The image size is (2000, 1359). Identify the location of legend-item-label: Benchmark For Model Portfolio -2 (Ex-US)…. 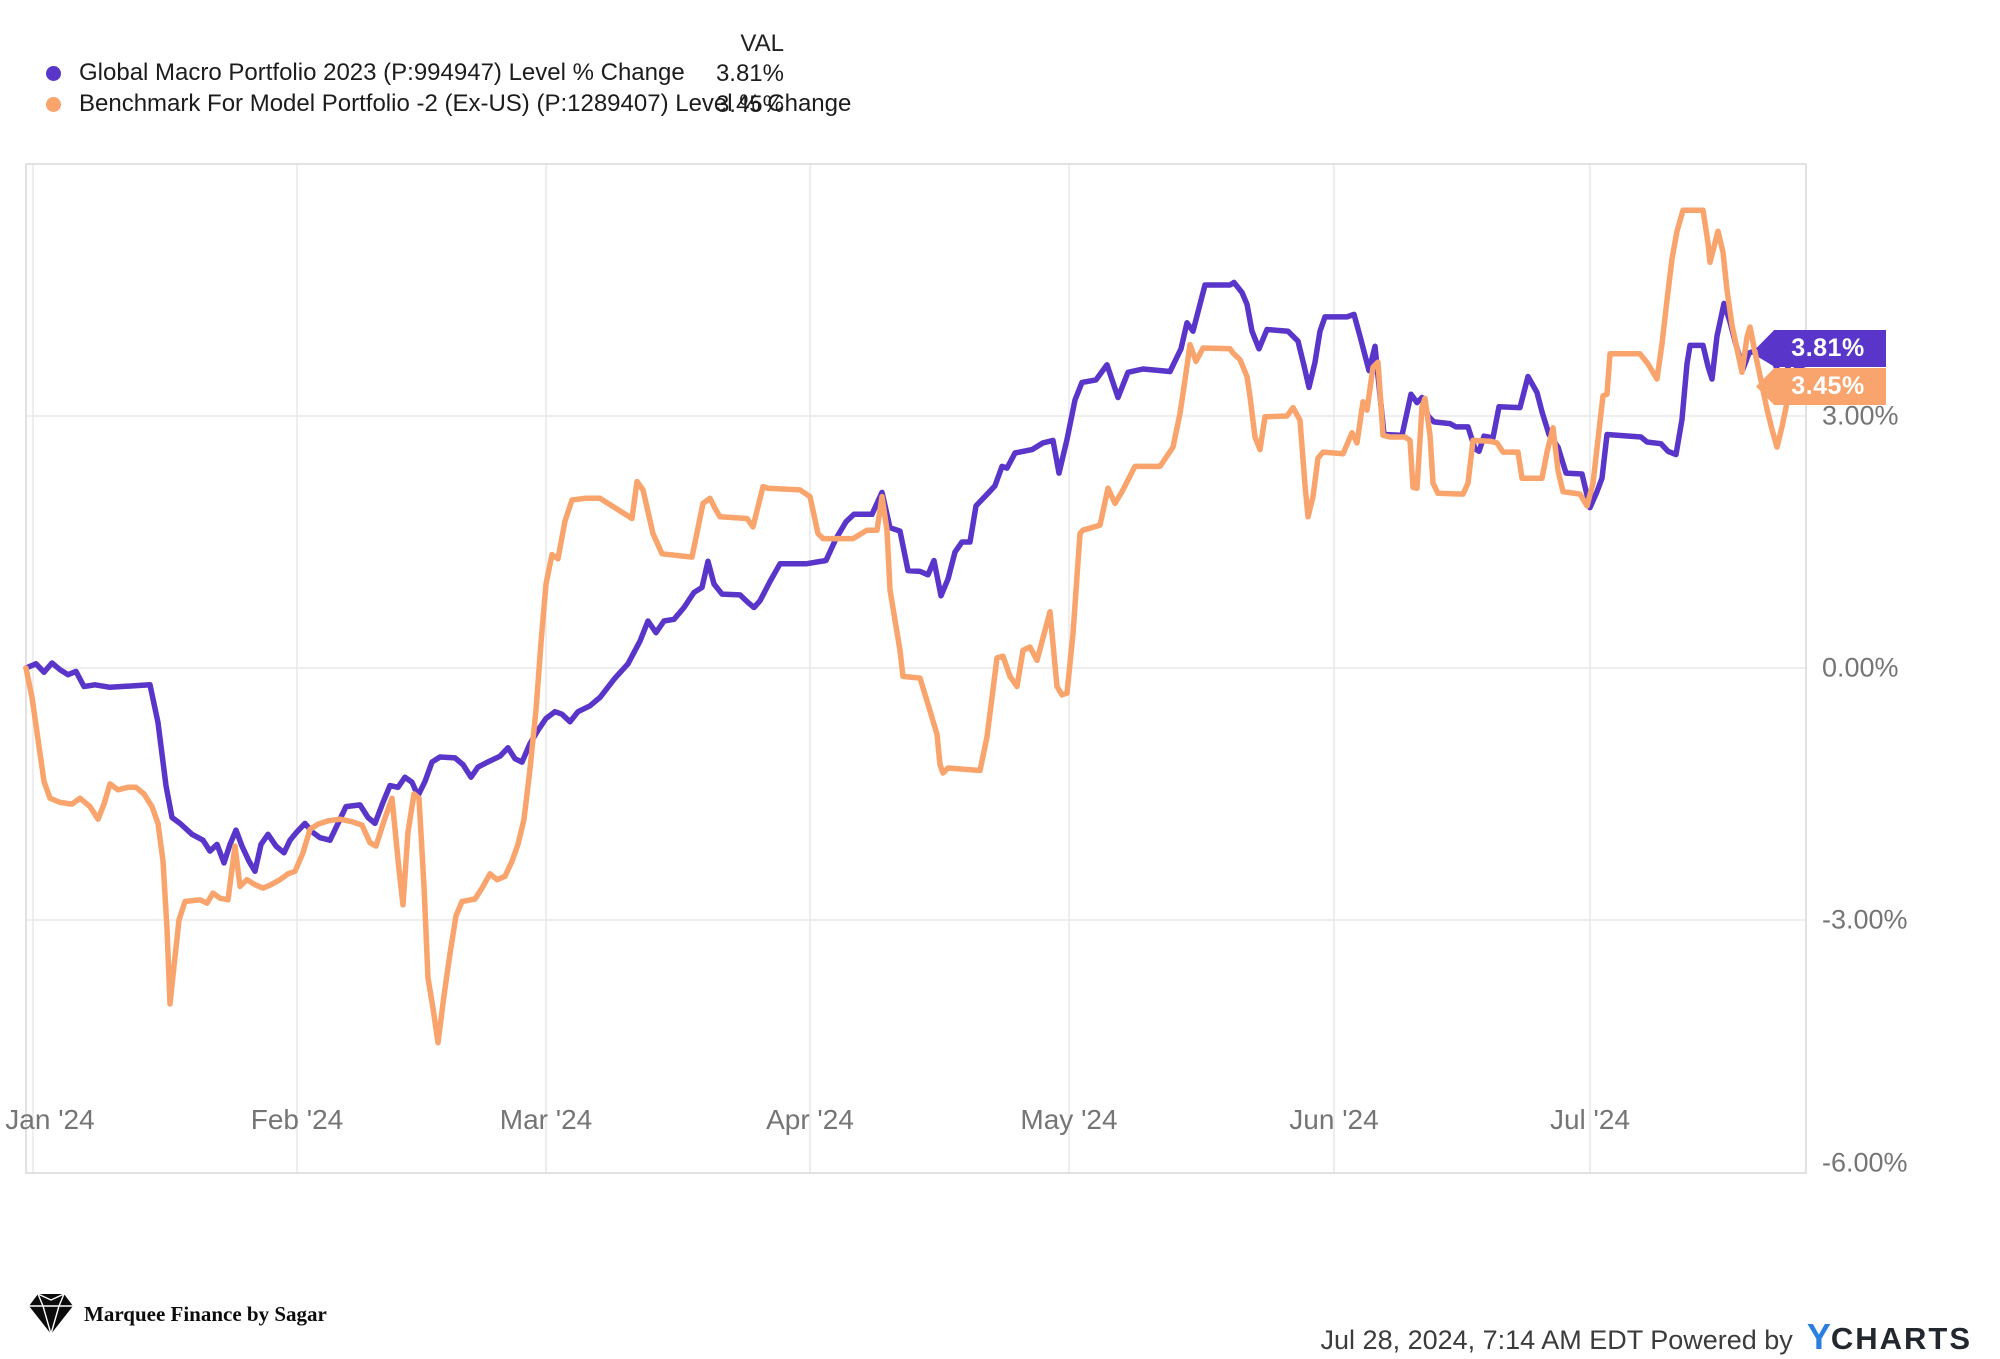
(465, 103).